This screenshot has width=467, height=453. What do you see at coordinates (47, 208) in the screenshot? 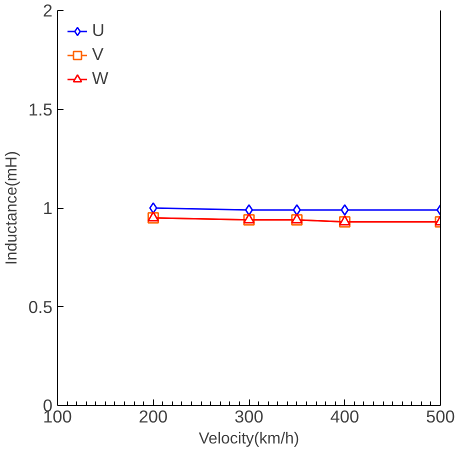
I see `y-tick-label: 1` at bounding box center [47, 208].